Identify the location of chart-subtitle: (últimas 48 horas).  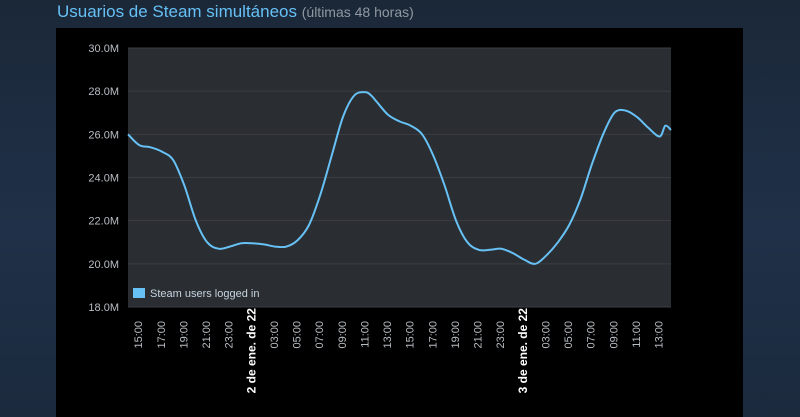
(357, 12).